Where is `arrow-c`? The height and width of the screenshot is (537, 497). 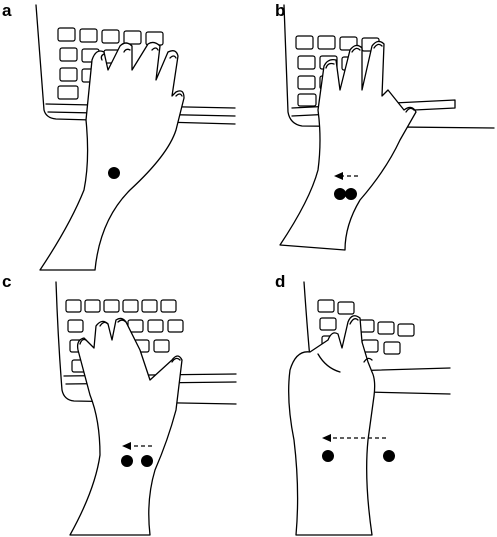
arrow-c is located at coordinates (137, 446).